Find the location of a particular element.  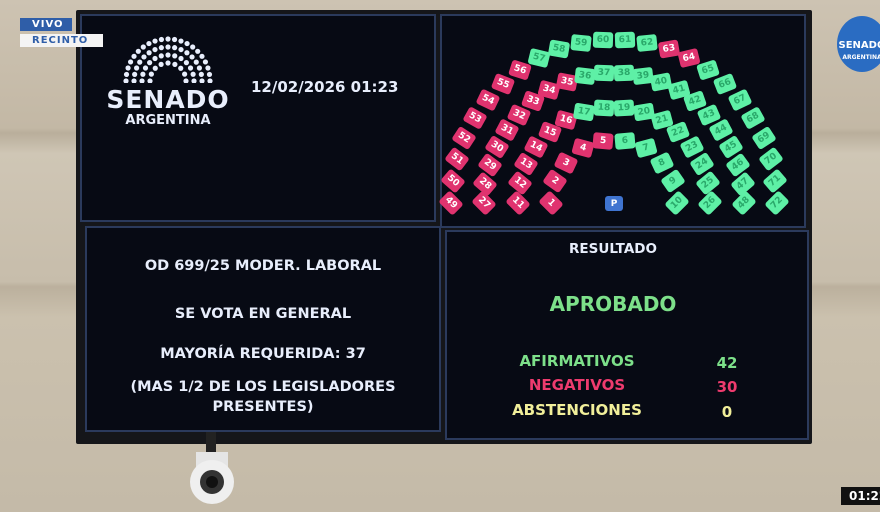

seat-62: 62 is located at coordinates (647, 43).